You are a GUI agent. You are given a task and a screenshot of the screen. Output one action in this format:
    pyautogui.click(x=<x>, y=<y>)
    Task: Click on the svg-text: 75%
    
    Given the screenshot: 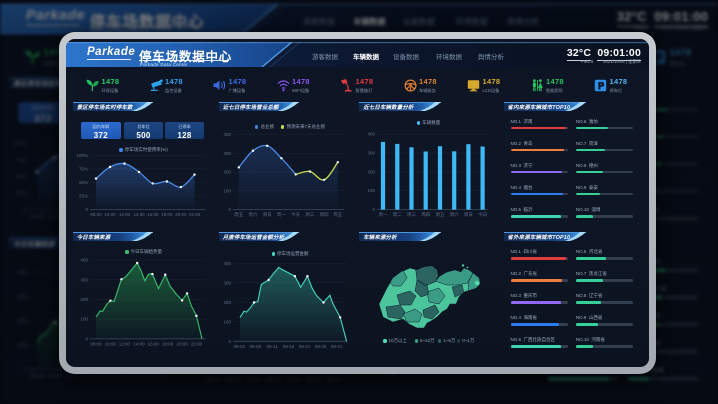 What is the action you would take?
    pyautogui.click(x=83, y=168)
    